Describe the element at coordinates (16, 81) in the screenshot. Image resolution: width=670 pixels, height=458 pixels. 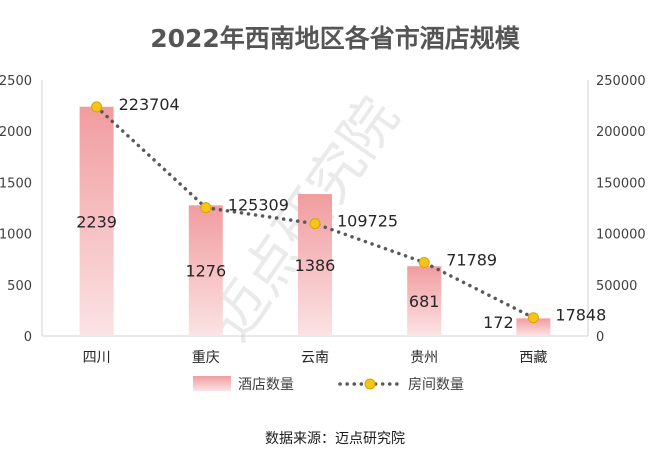
I see `left-tick-label: 2500` at that location.